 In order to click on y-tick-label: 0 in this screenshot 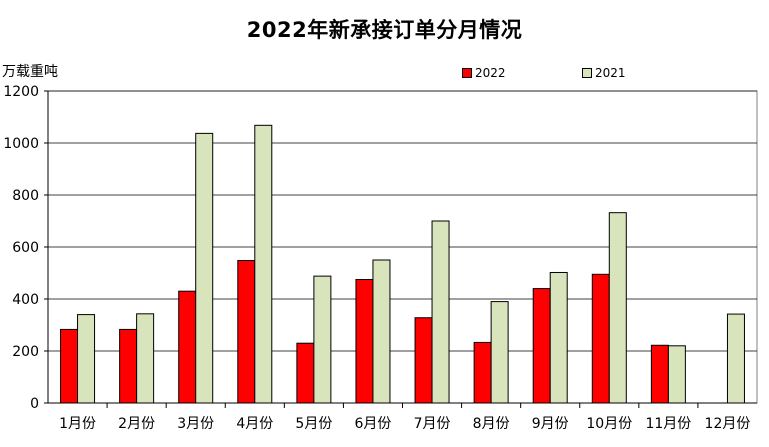, I will do `click(34, 404)`.